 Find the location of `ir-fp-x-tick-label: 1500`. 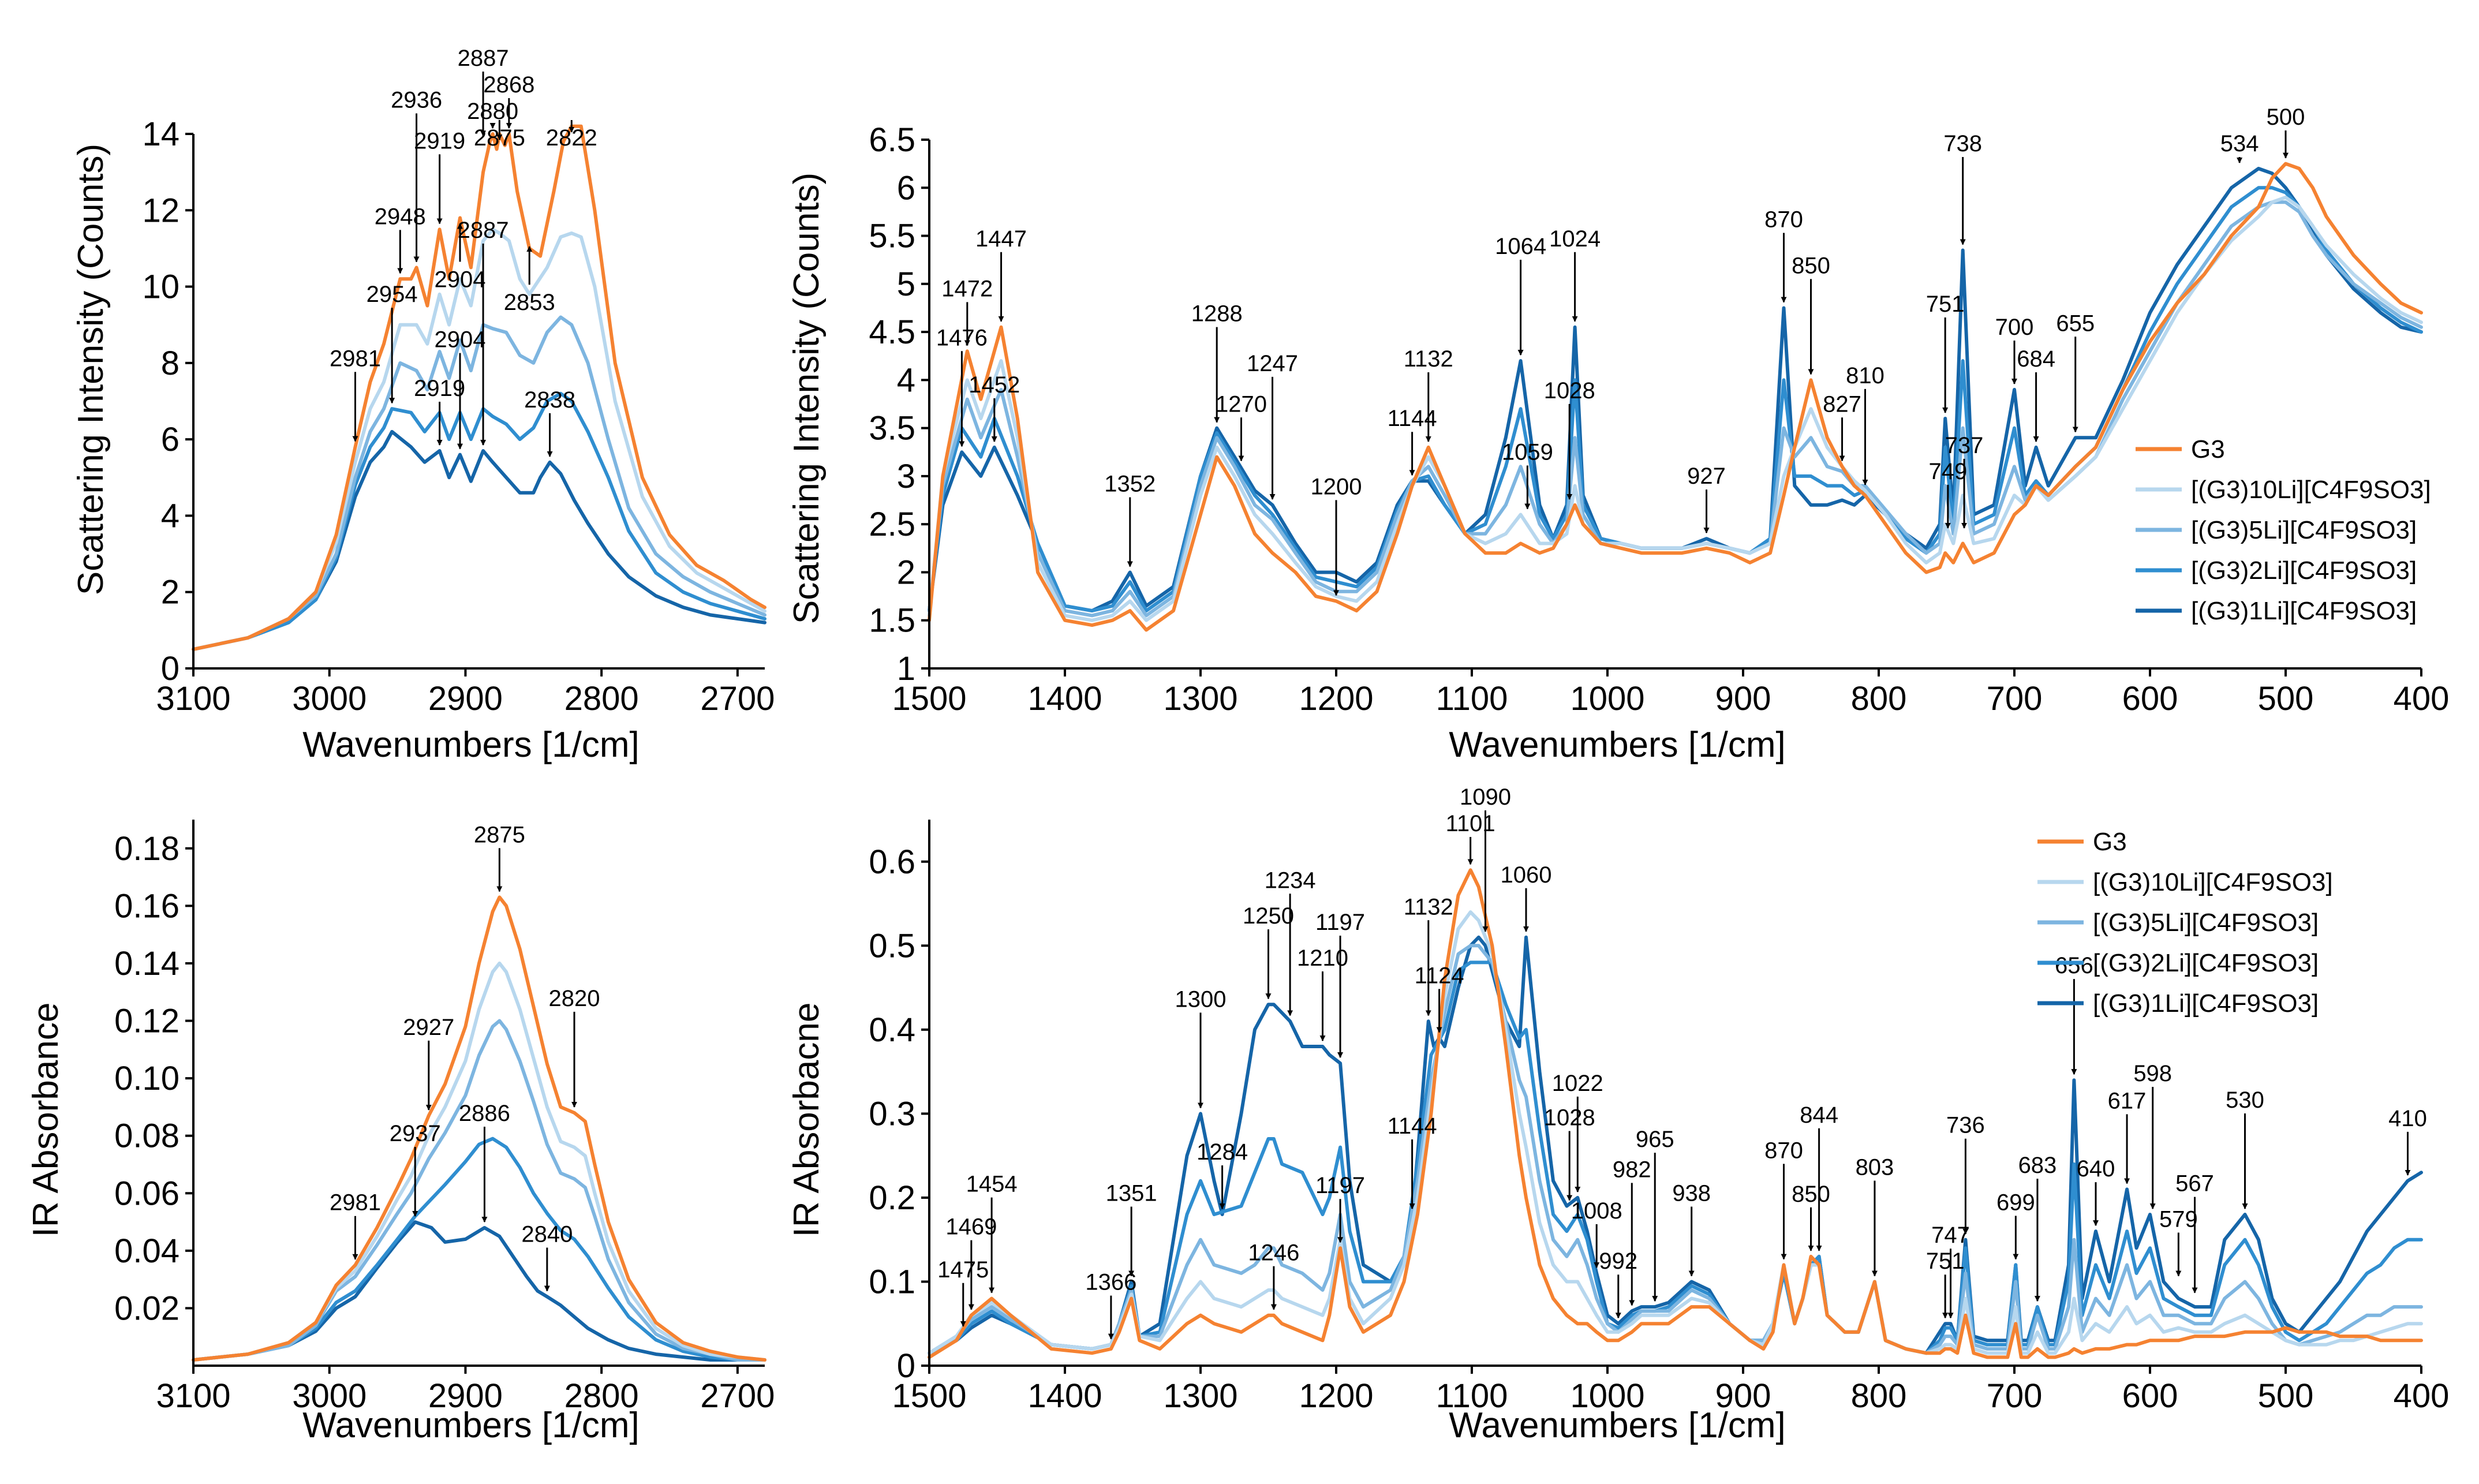

ir-fp-x-tick-label: 1500 is located at coordinates (929, 1396).